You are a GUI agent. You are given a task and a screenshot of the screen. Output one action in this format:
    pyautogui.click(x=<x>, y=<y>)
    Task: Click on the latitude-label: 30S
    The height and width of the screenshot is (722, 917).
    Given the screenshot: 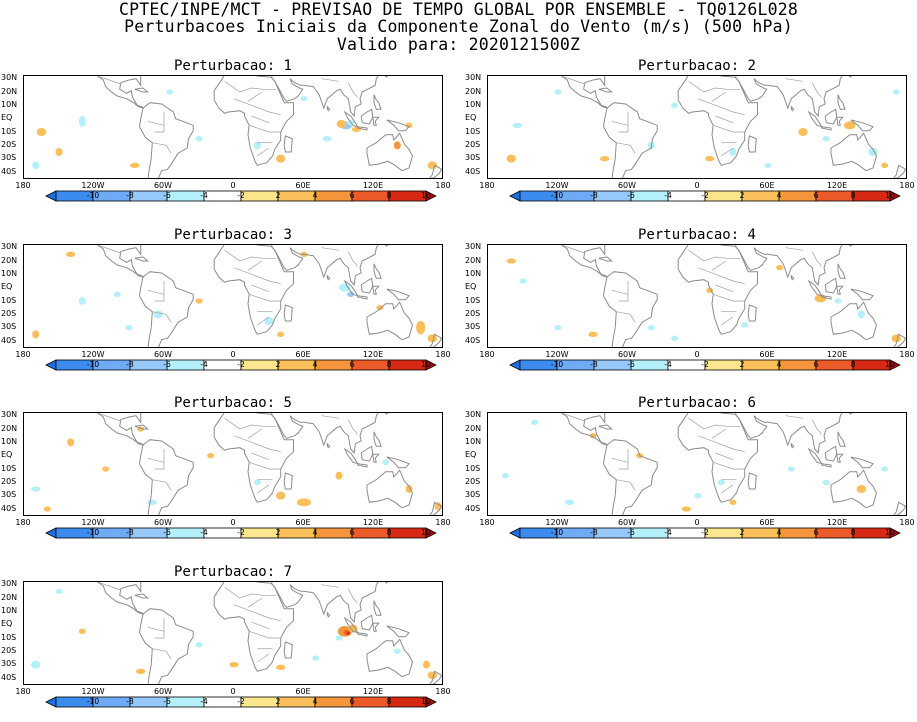 What is the action you would take?
    pyautogui.click(x=9, y=664)
    